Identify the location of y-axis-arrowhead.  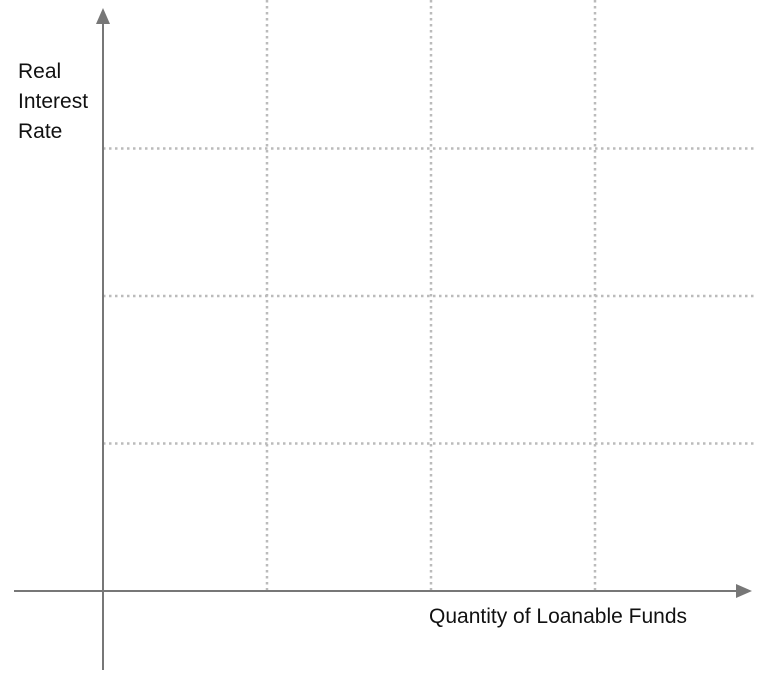
(103, 16).